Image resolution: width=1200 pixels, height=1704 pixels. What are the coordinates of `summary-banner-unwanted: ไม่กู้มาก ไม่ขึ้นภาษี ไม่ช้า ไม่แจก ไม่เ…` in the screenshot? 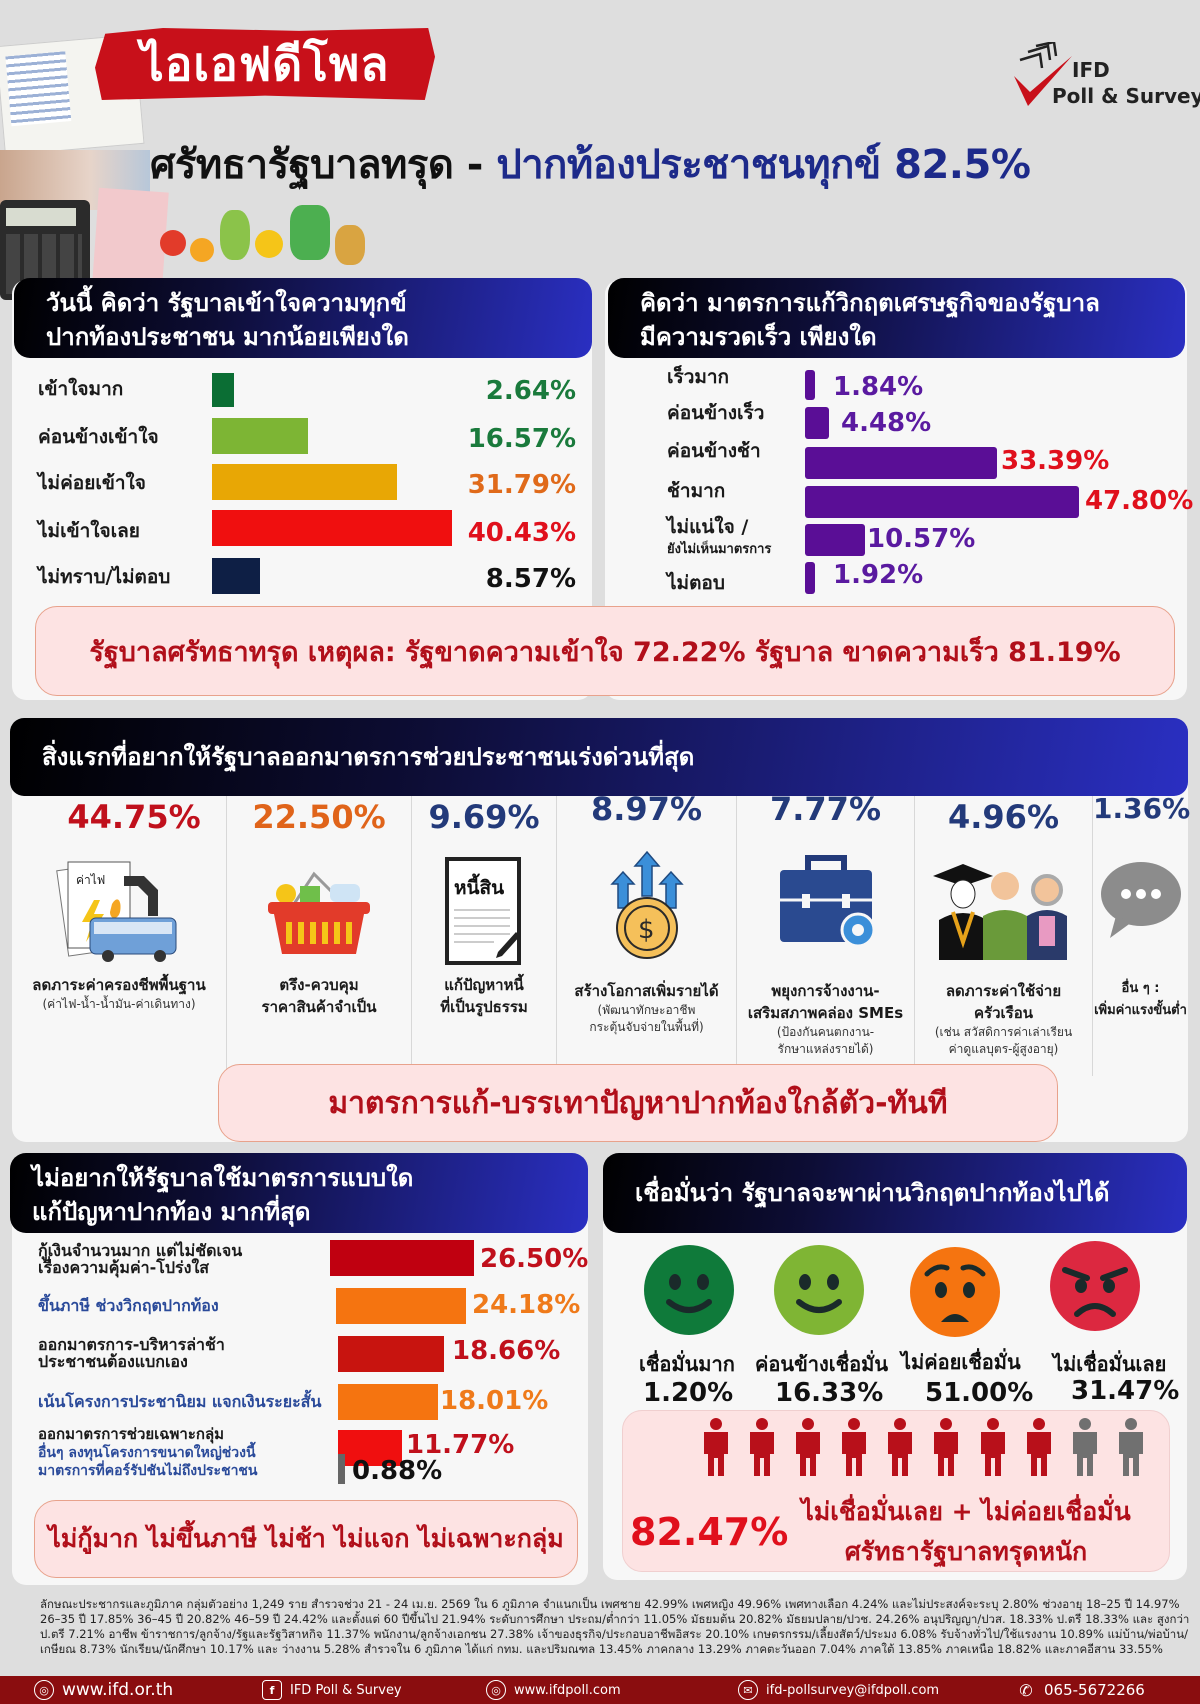 It's located at (306, 1539).